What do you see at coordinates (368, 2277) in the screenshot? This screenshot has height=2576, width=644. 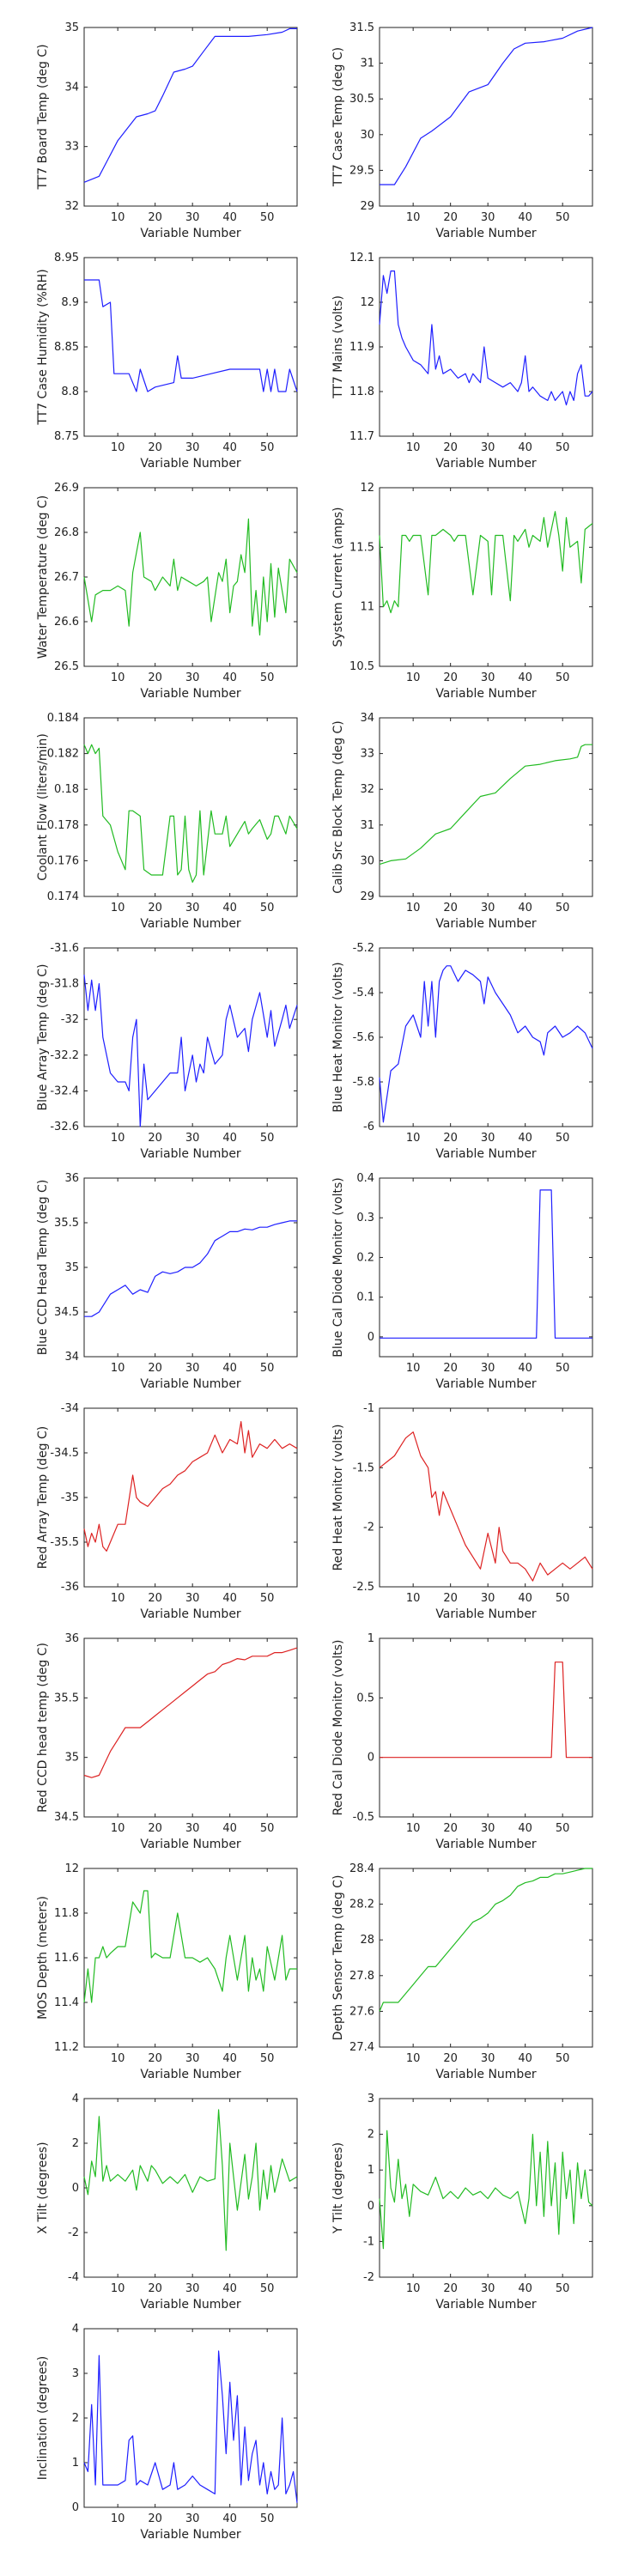 I see `y-tick-label: -2` at bounding box center [368, 2277].